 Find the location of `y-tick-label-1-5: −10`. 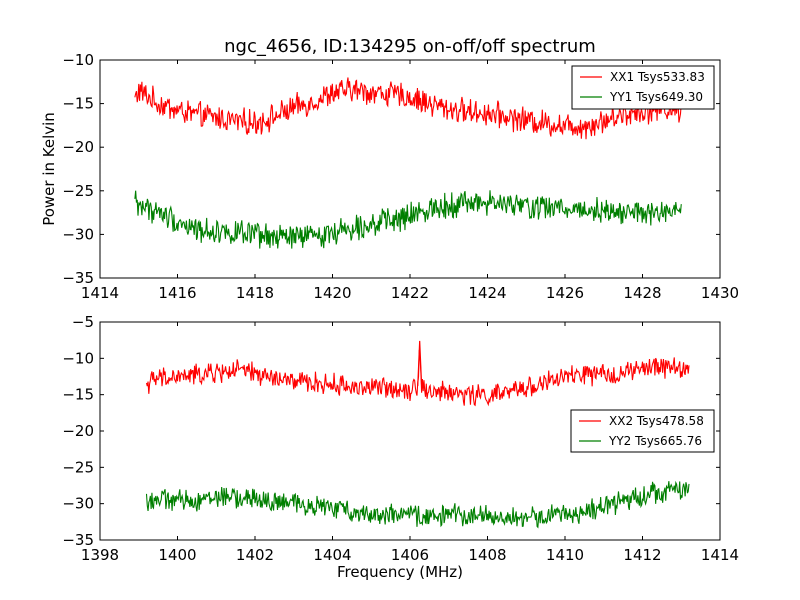

y-tick-label-1-5: −10 is located at coordinates (78, 358).